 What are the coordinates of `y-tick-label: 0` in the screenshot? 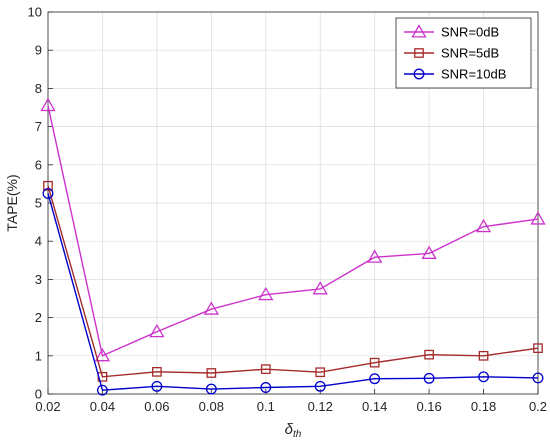 It's located at (38, 394).